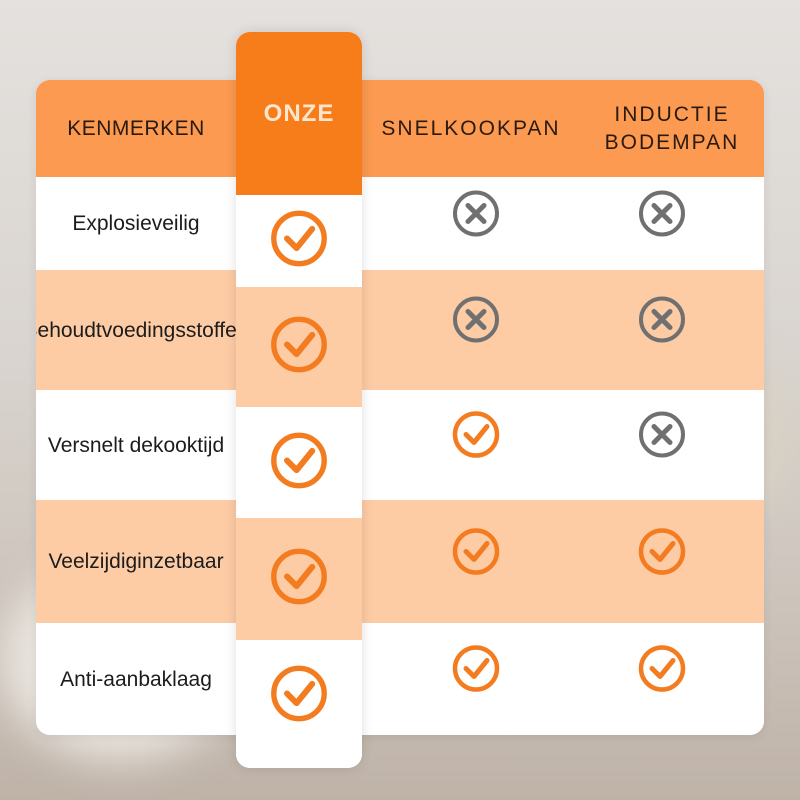 The height and width of the screenshot is (800, 800). I want to click on table-row: Veelzijdig inzetbaar, so click(400, 561).